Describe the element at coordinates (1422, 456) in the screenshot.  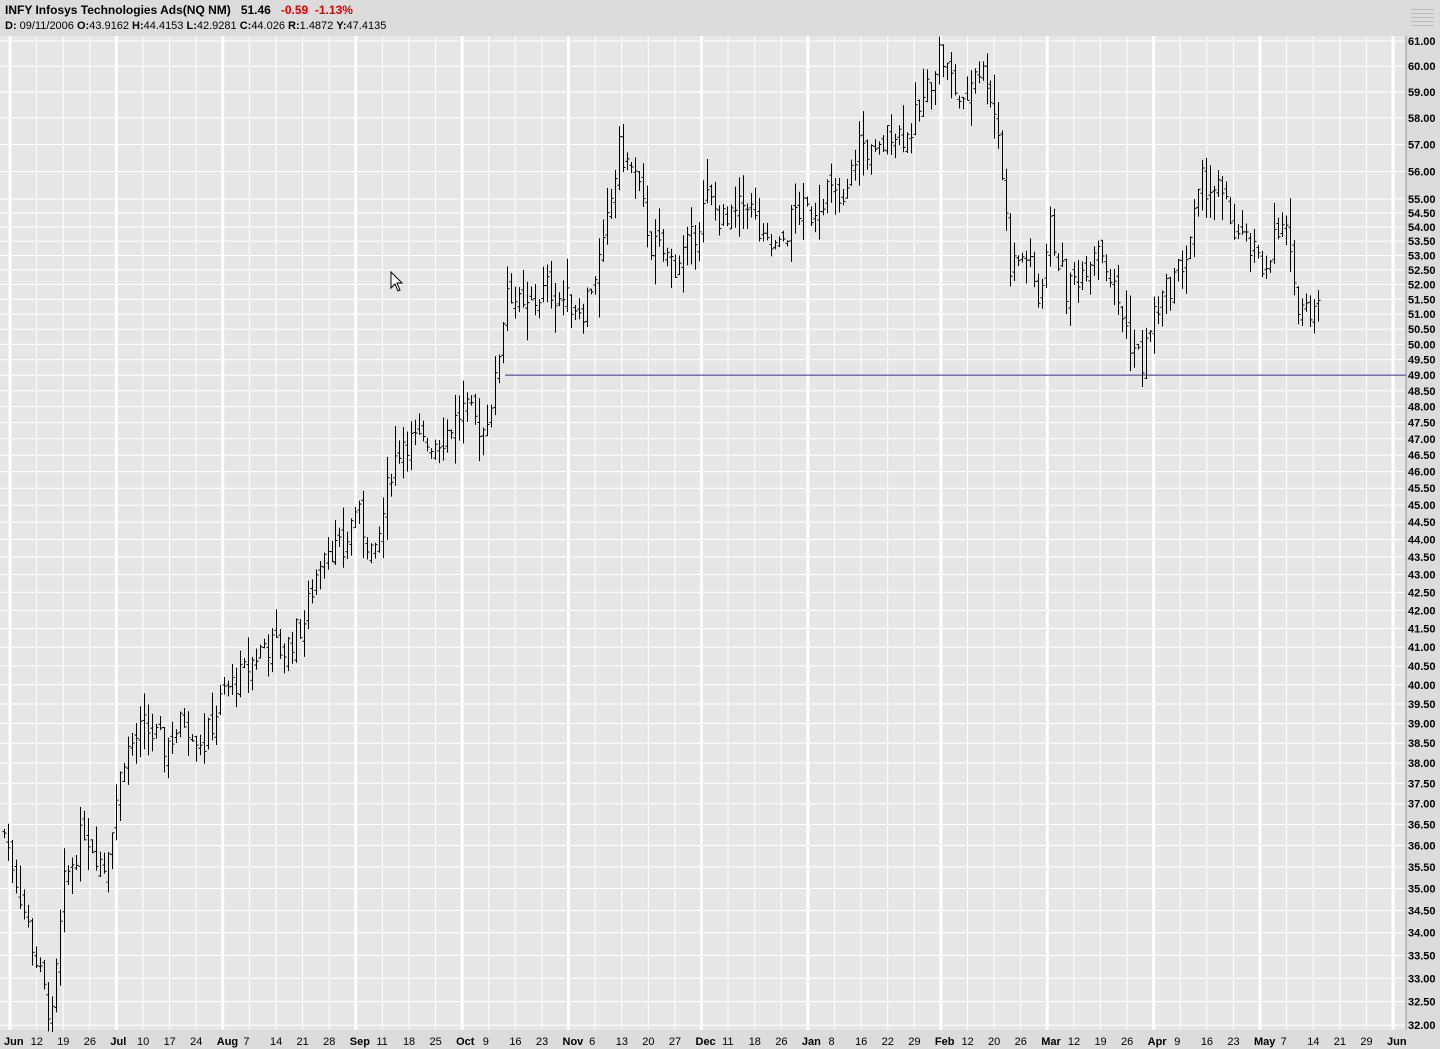
I see `price-tick-label: 46.50` at that location.